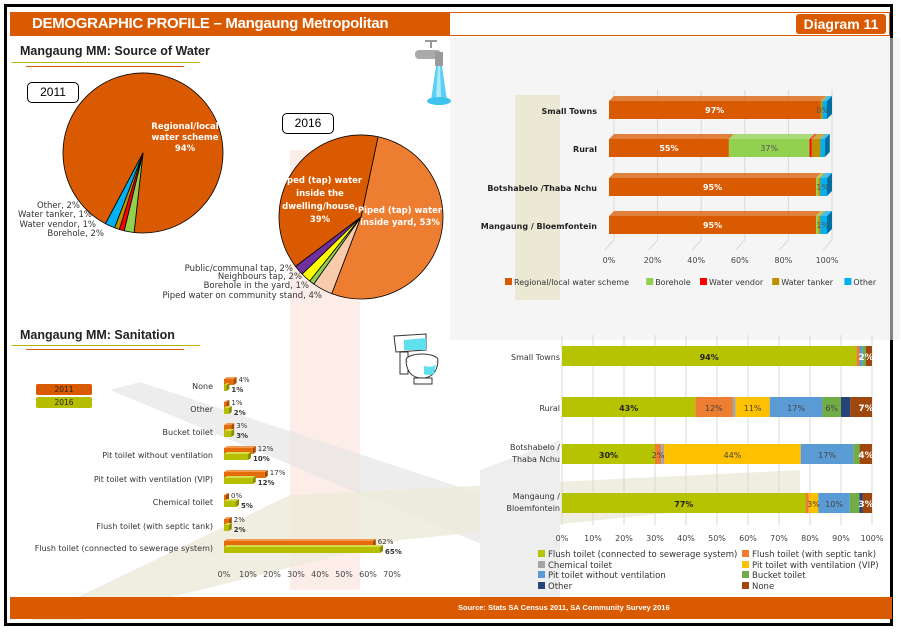 Image resolution: width=901 pixels, height=632 pixels. I want to click on category-label: Other, so click(201, 409).